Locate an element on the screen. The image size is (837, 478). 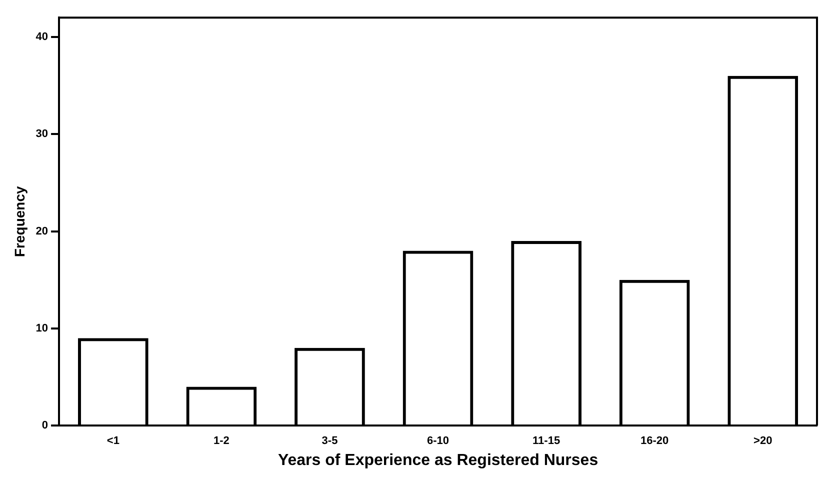
y-axis-title: Frequency is located at coordinates (19, 222).